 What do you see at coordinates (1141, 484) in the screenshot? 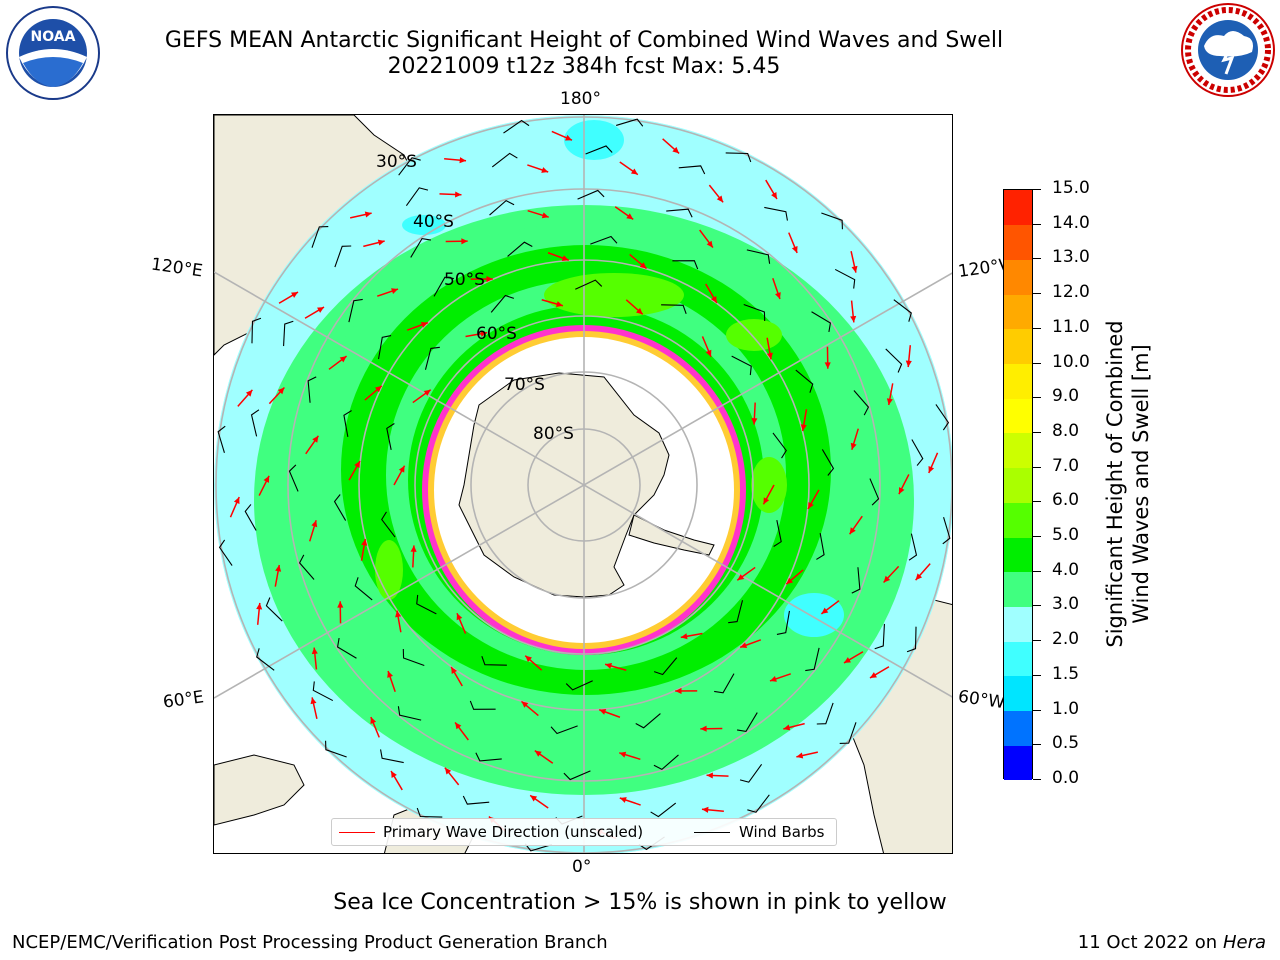
I see `colorbar-title-line2: Wind Waves and Swell [m]` at bounding box center [1141, 484].